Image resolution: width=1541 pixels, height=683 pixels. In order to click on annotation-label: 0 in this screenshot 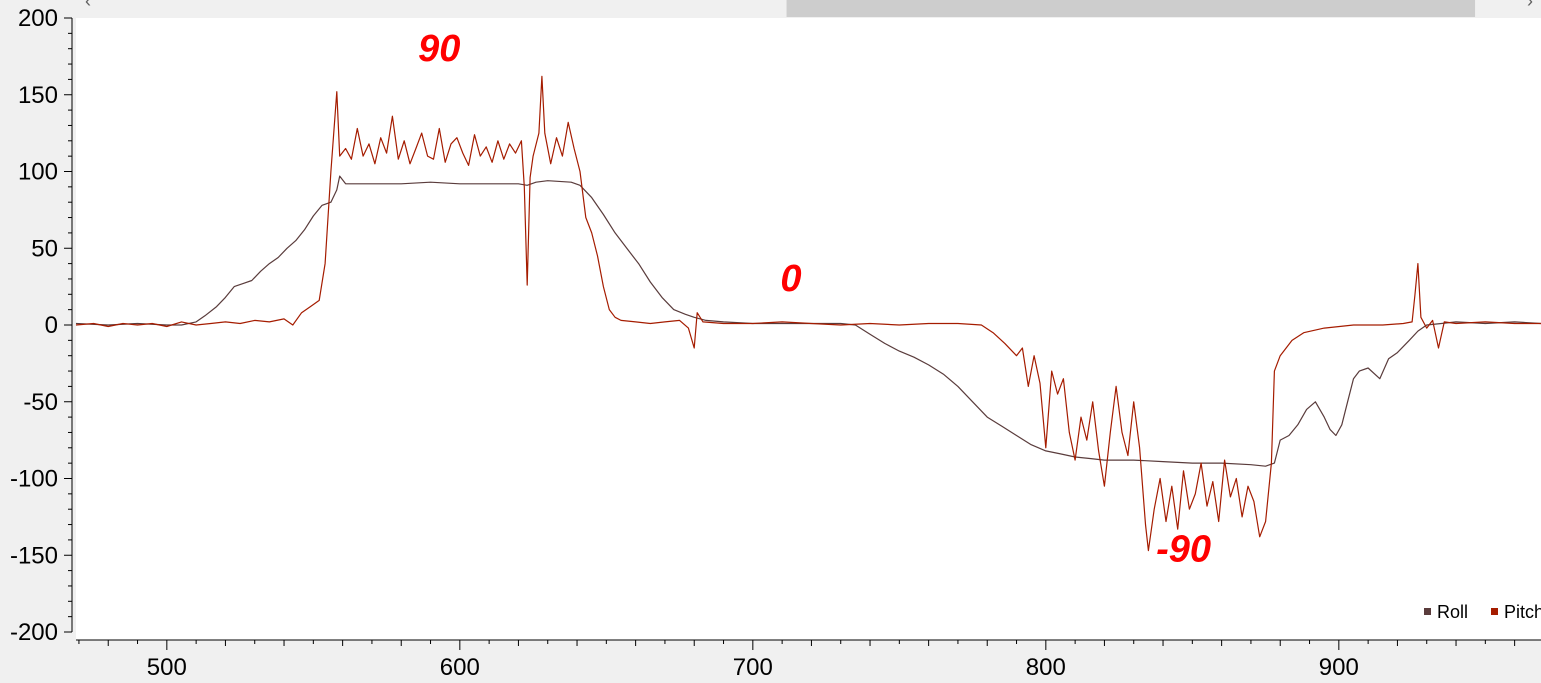, I will do `click(790, 279)`.